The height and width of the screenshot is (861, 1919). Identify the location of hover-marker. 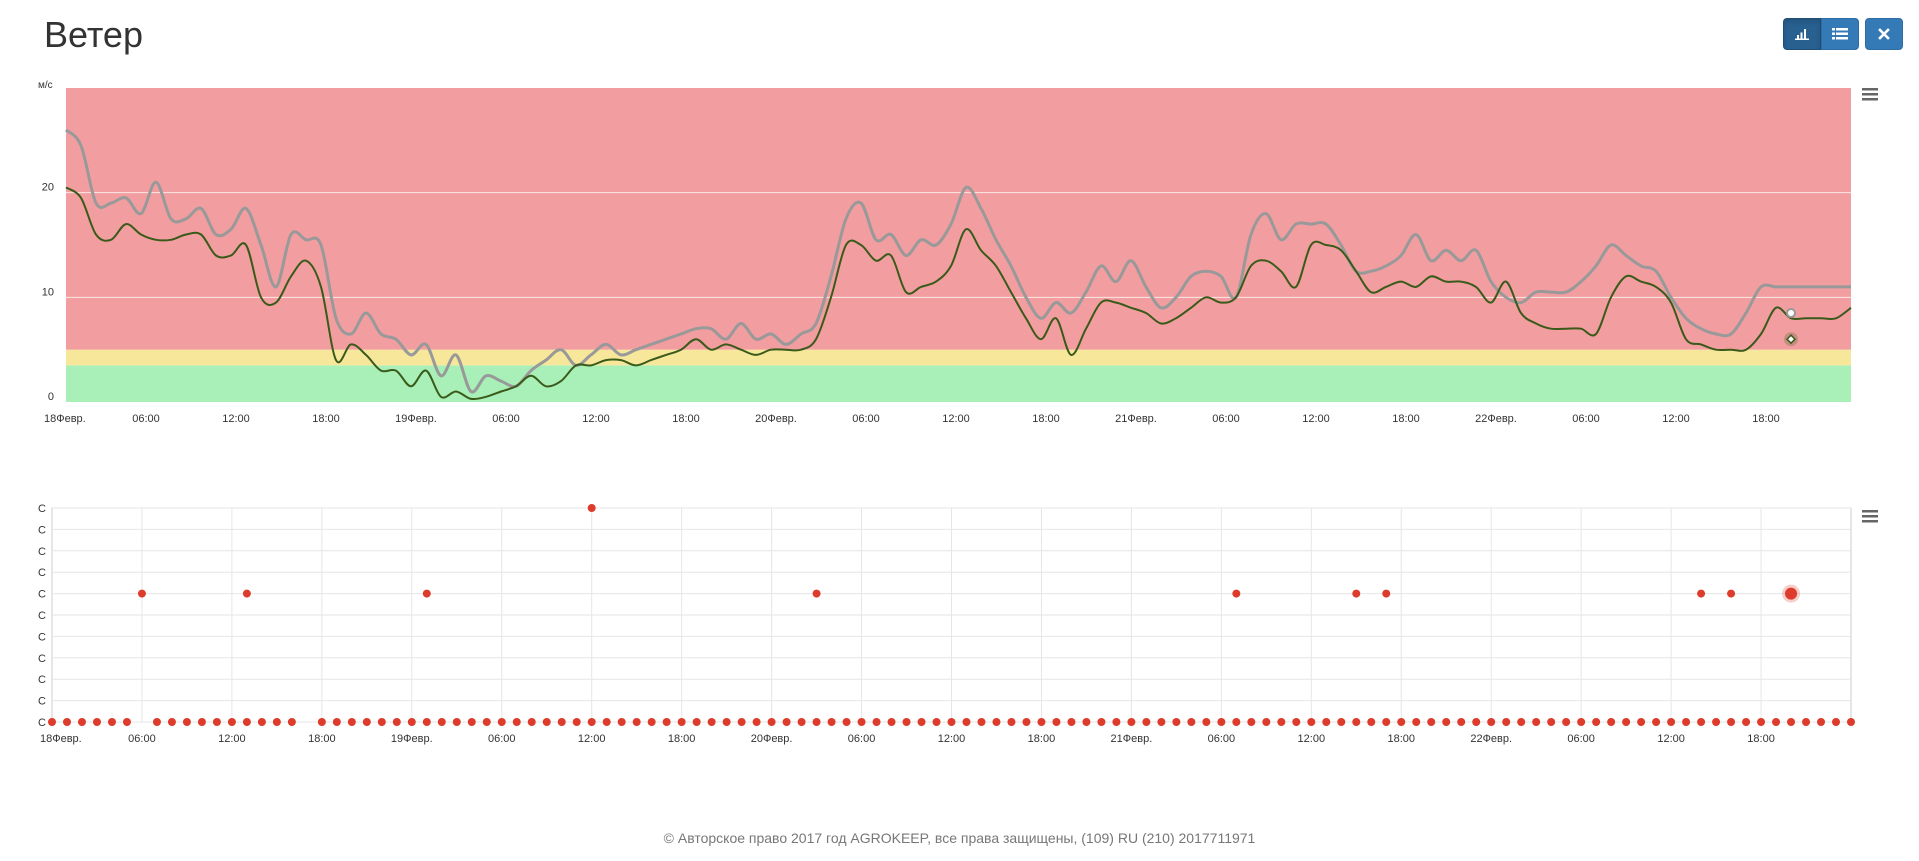
(1791, 339).